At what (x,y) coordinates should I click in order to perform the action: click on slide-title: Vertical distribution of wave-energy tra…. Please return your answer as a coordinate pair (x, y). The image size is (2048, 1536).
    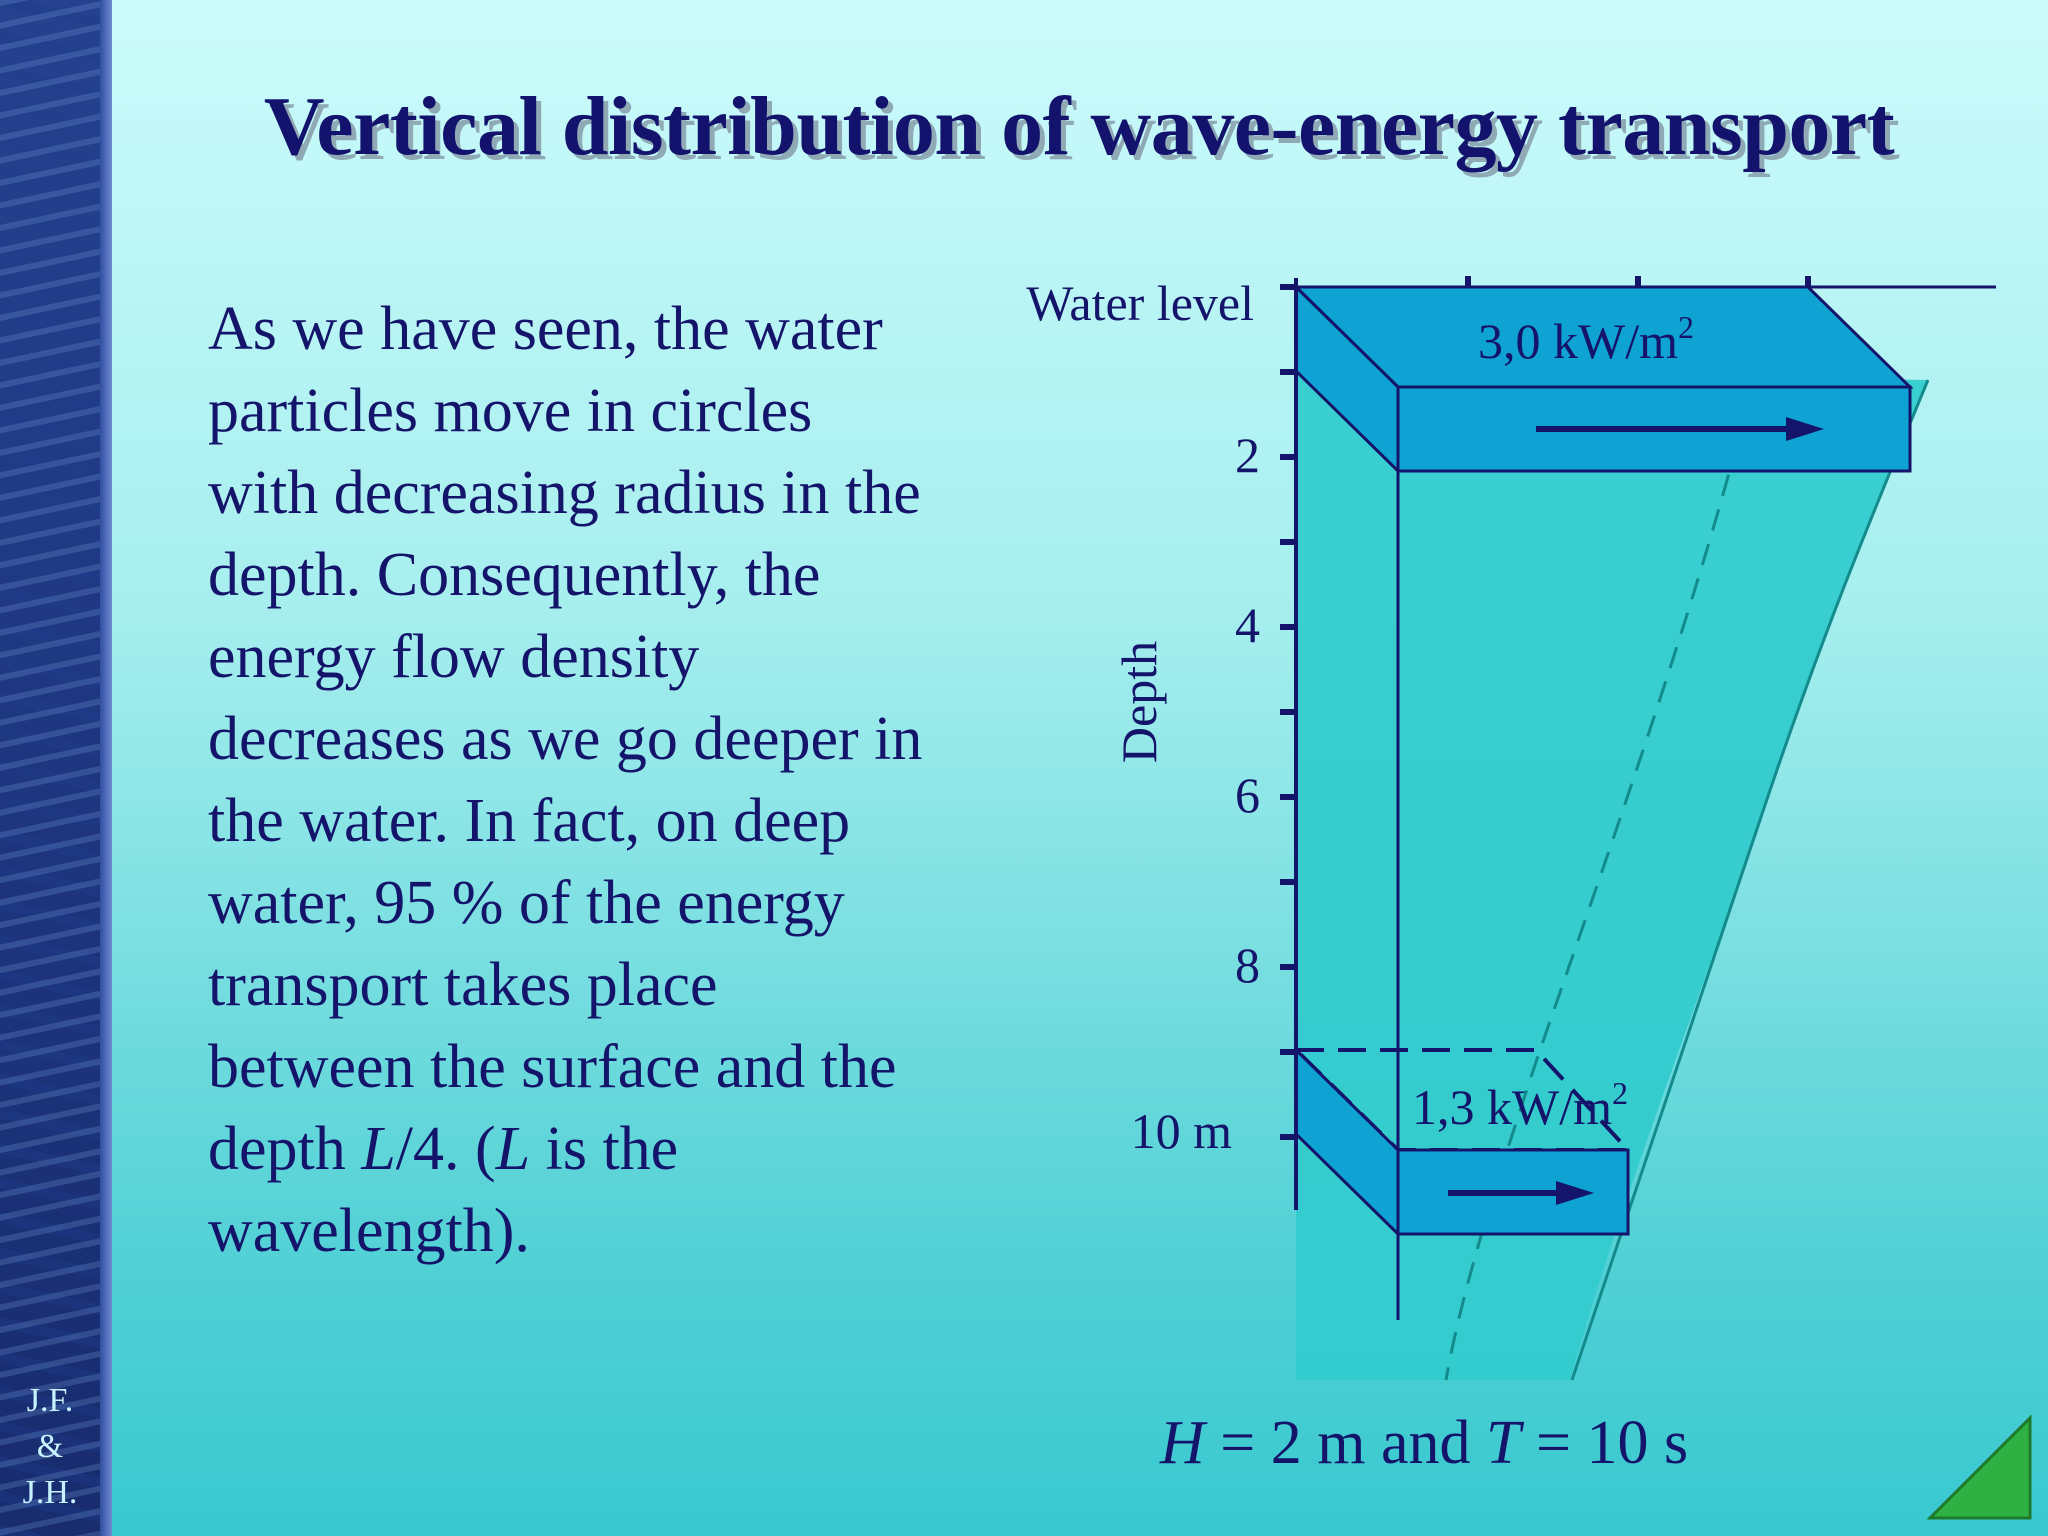
    Looking at the image, I should click on (1079, 126).